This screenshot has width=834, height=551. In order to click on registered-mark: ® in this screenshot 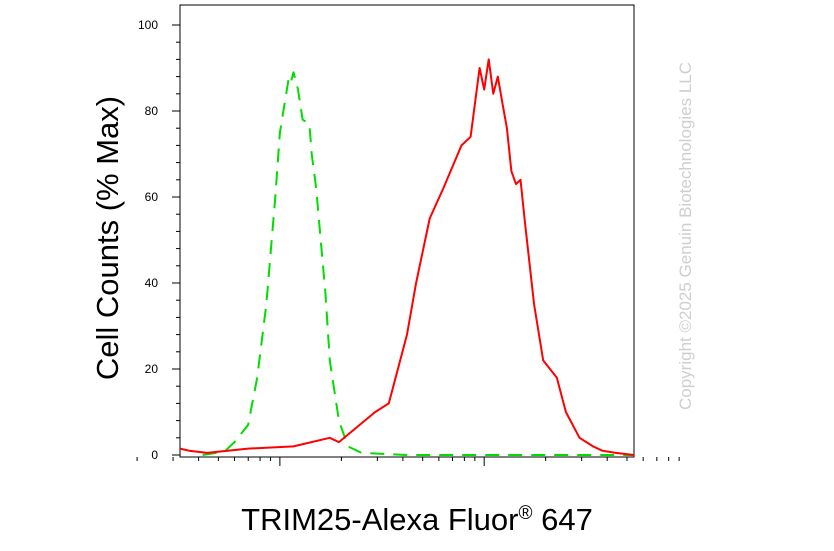, I will do `click(525, 513)`.